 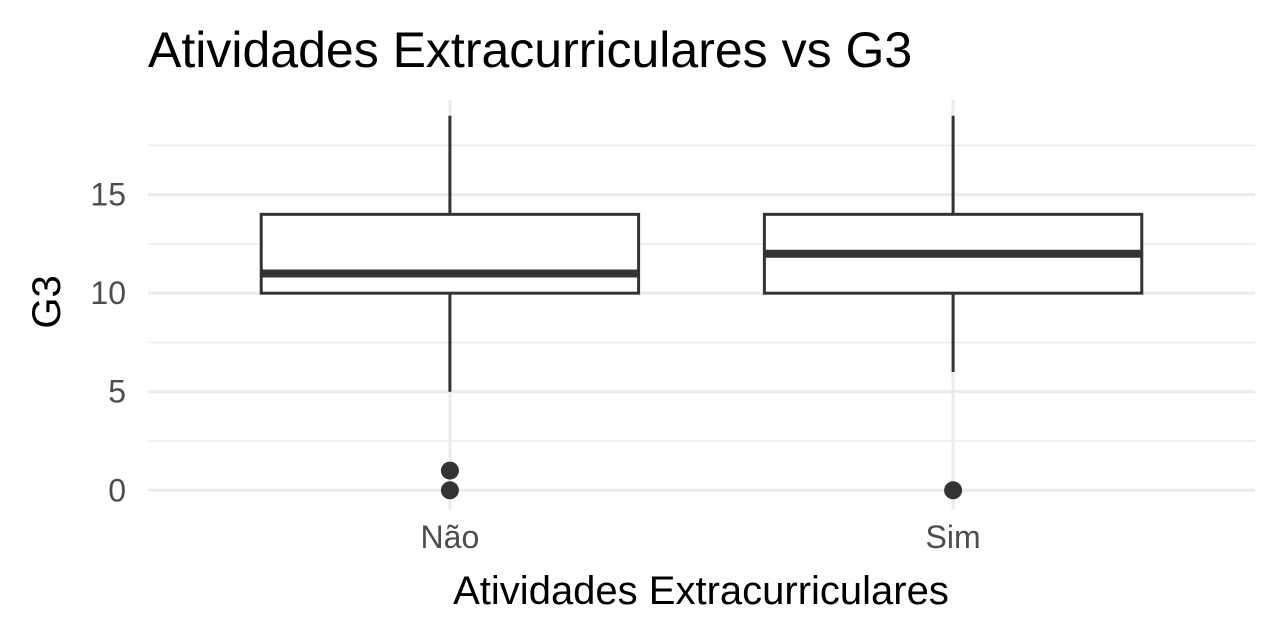 What do you see at coordinates (47, 301) in the screenshot?
I see `y-axis-title: G3` at bounding box center [47, 301].